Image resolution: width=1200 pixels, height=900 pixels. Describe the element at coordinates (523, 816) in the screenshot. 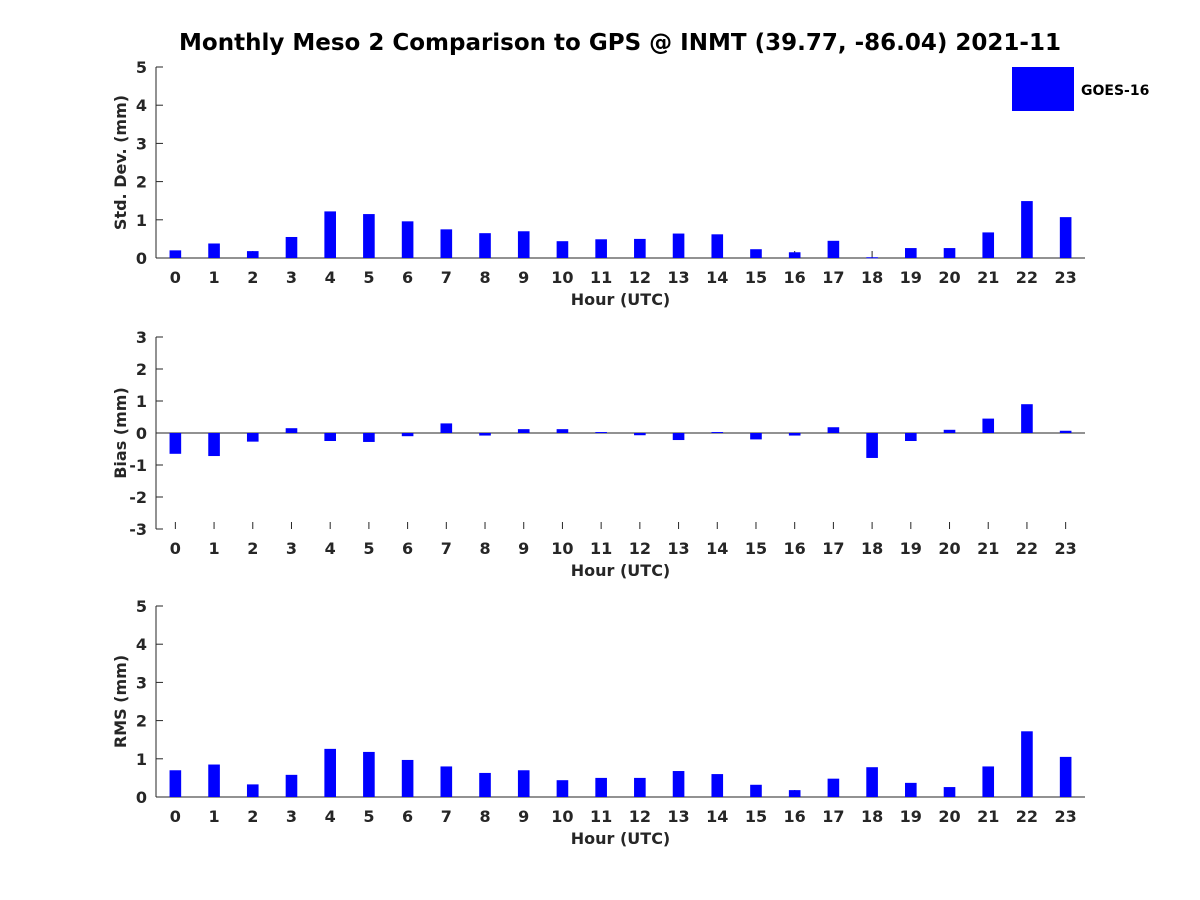

I see `x-tick-label: 9` at that location.